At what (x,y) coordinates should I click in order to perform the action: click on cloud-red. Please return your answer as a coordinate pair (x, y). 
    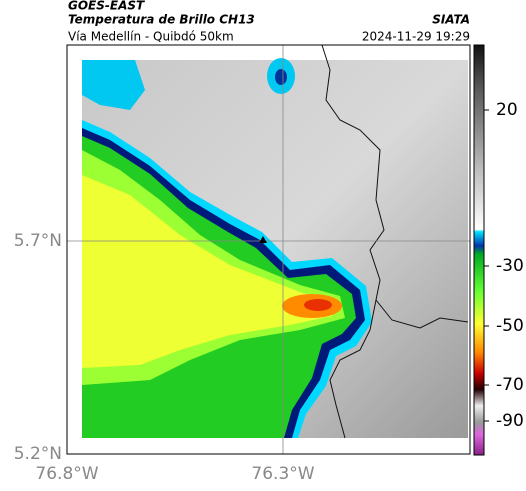
    Looking at the image, I should click on (318, 305).